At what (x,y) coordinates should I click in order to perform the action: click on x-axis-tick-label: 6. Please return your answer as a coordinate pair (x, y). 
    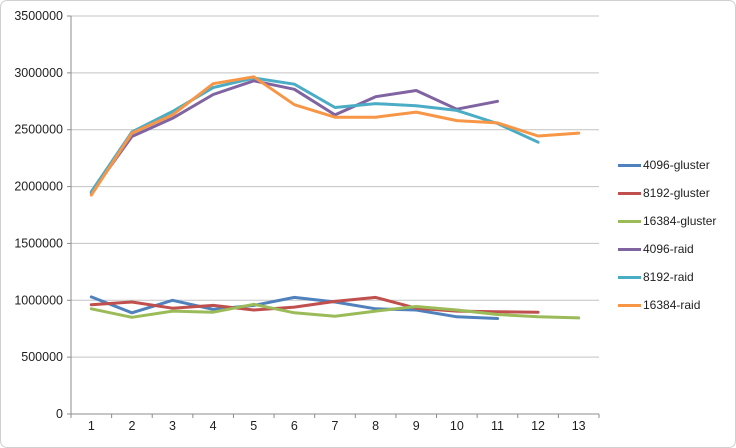
    Looking at the image, I should click on (294, 426).